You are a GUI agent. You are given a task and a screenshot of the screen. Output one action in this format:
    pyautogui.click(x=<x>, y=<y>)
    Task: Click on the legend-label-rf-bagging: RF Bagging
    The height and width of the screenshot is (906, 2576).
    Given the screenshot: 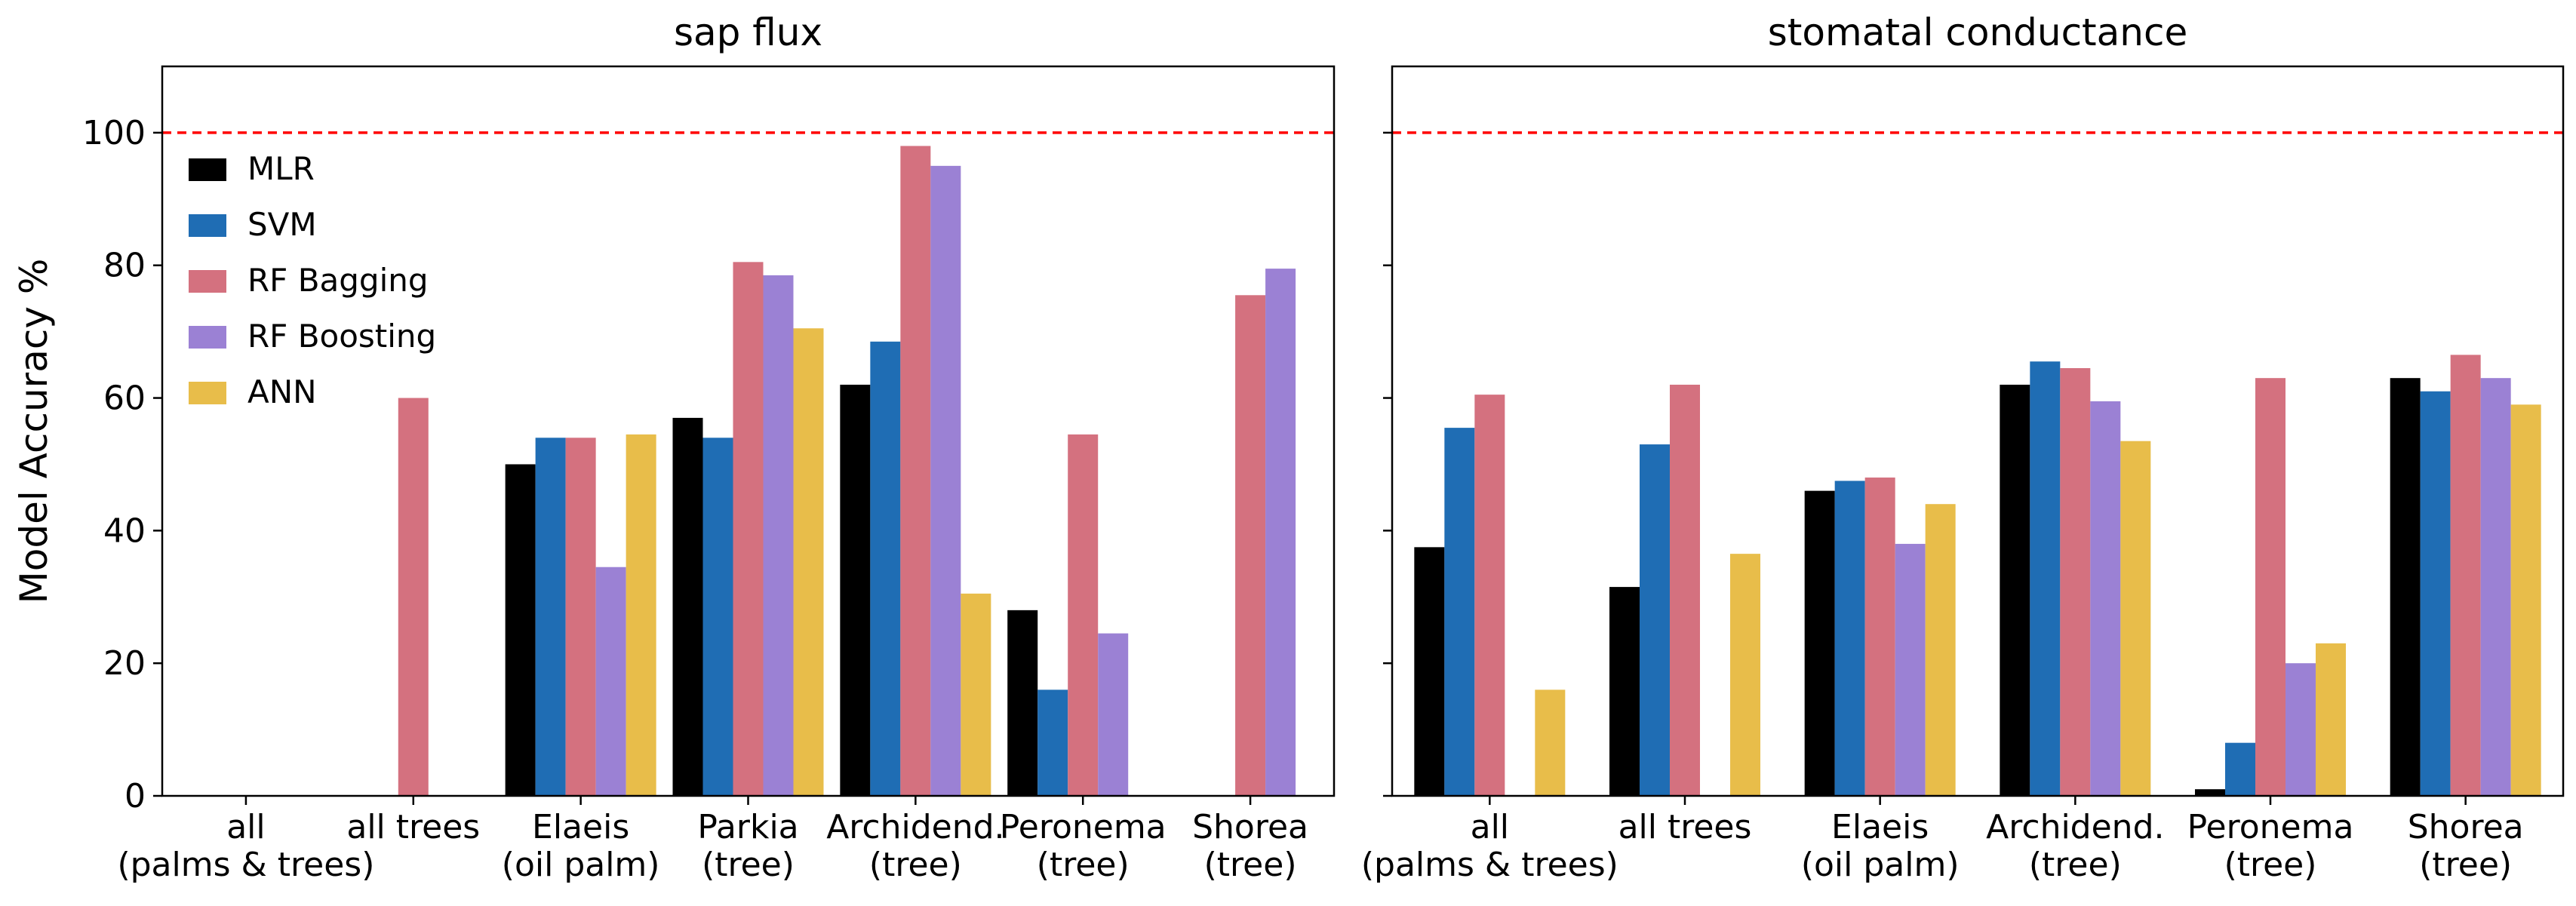 What is the action you would take?
    pyautogui.click(x=338, y=280)
    